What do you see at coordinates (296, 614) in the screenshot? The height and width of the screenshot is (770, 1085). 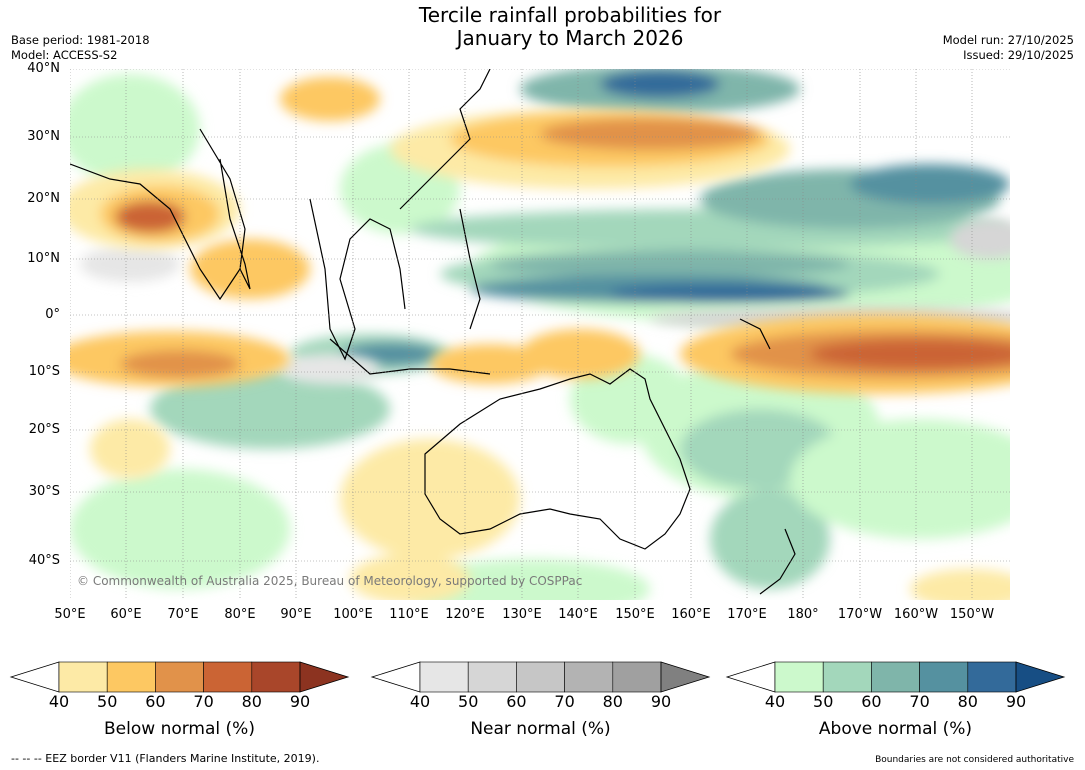 I see `lon-label: 90°E` at bounding box center [296, 614].